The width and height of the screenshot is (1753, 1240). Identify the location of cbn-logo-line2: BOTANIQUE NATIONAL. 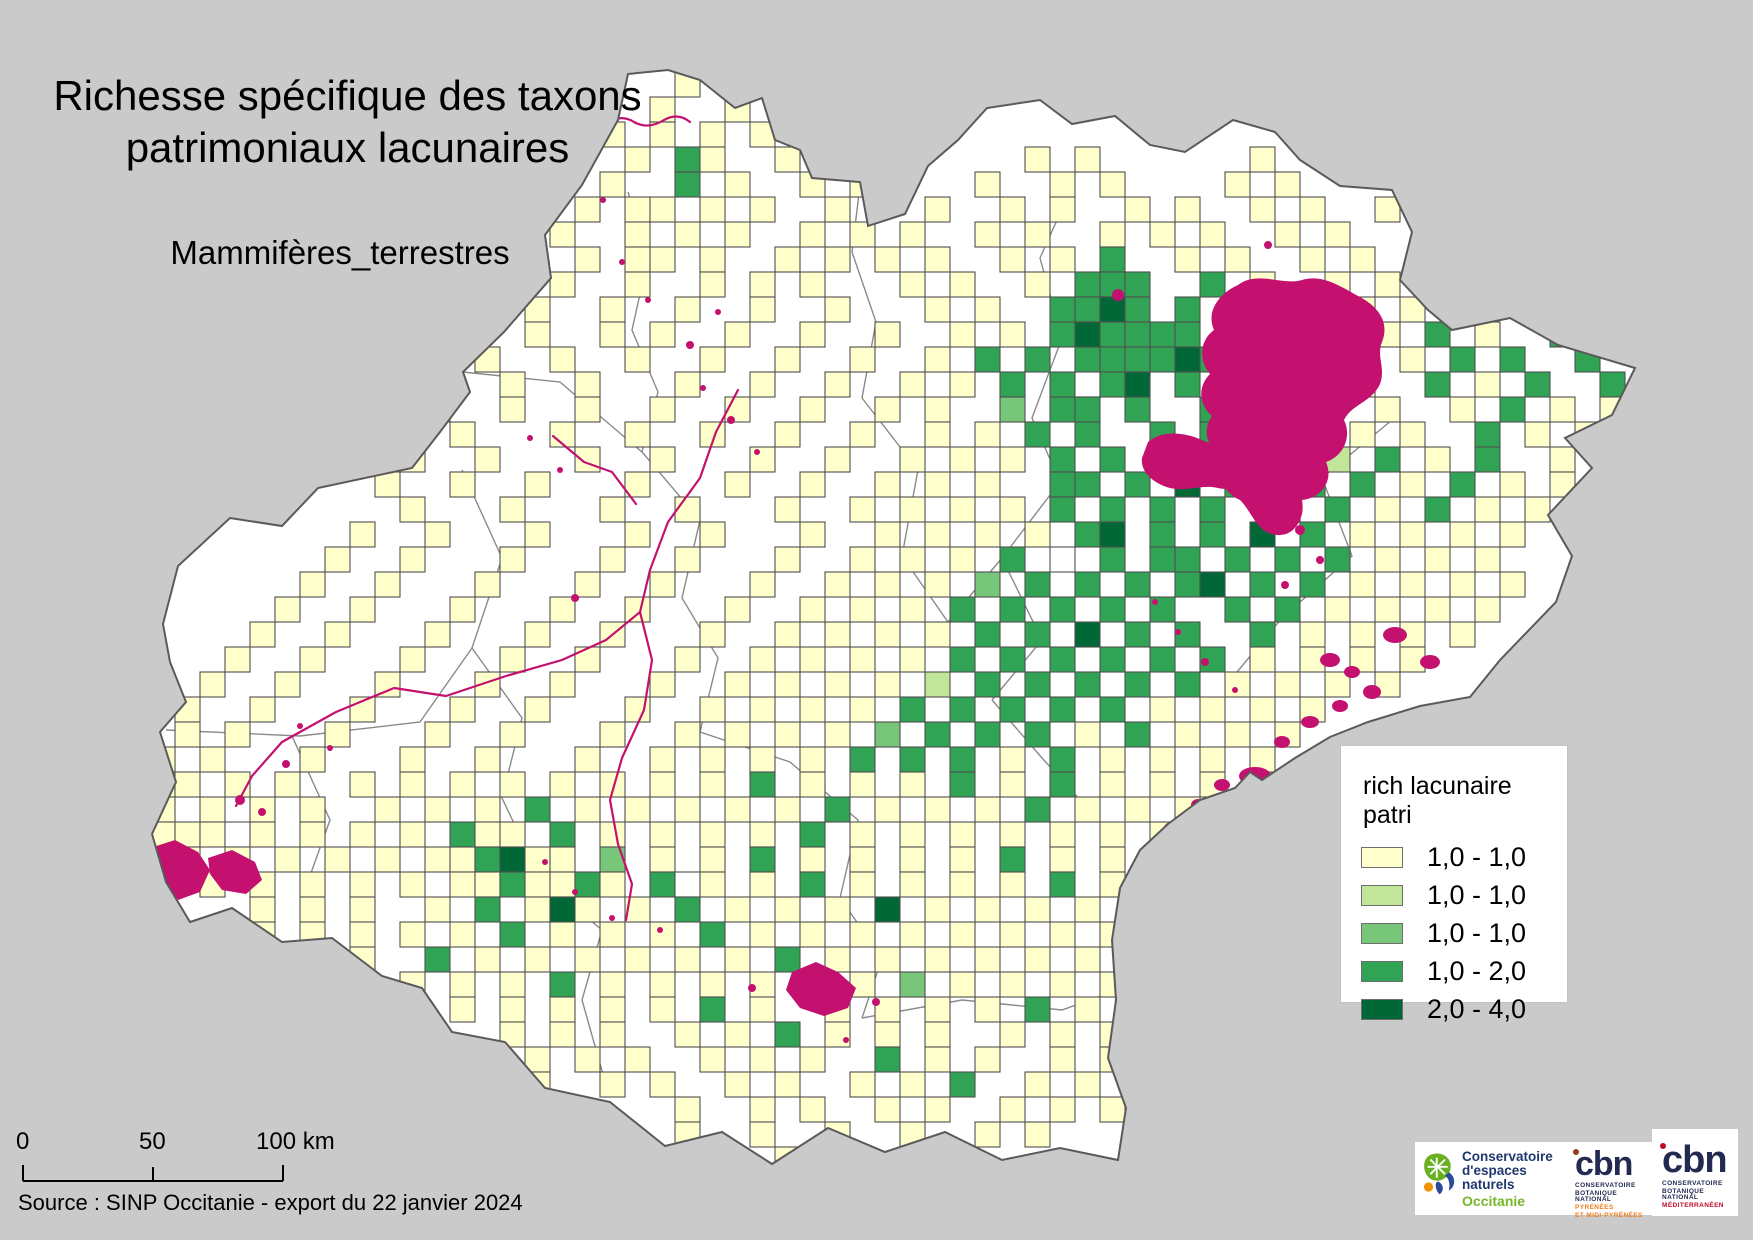
(1596, 1196).